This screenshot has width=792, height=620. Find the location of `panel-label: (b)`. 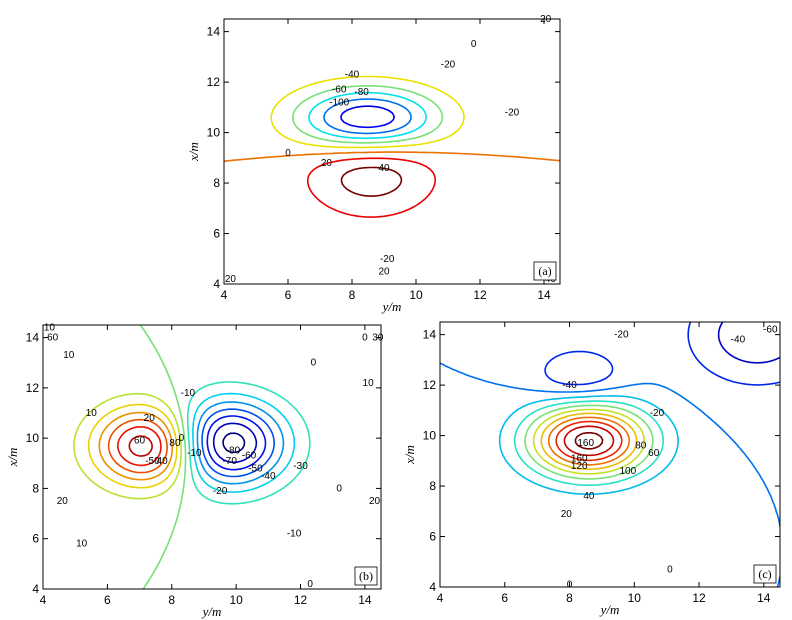

panel-label: (b) is located at coordinates (366, 576).